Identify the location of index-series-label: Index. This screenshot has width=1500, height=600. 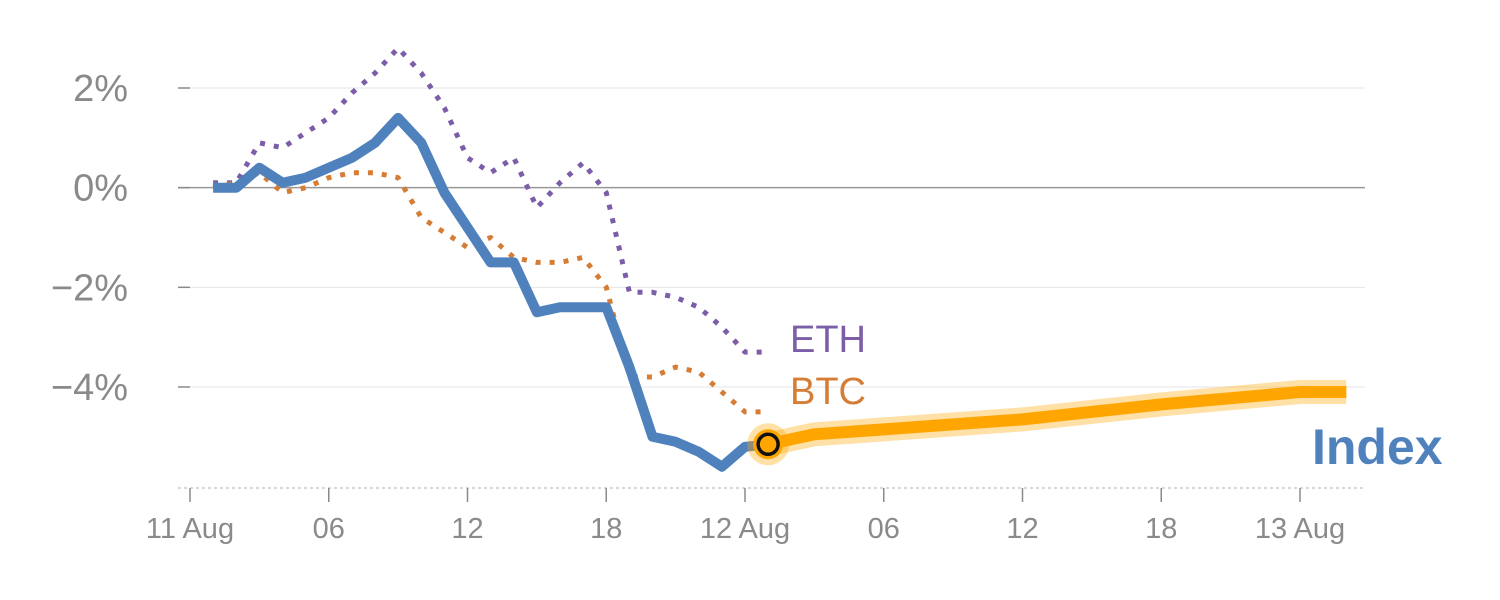
(1377, 447).